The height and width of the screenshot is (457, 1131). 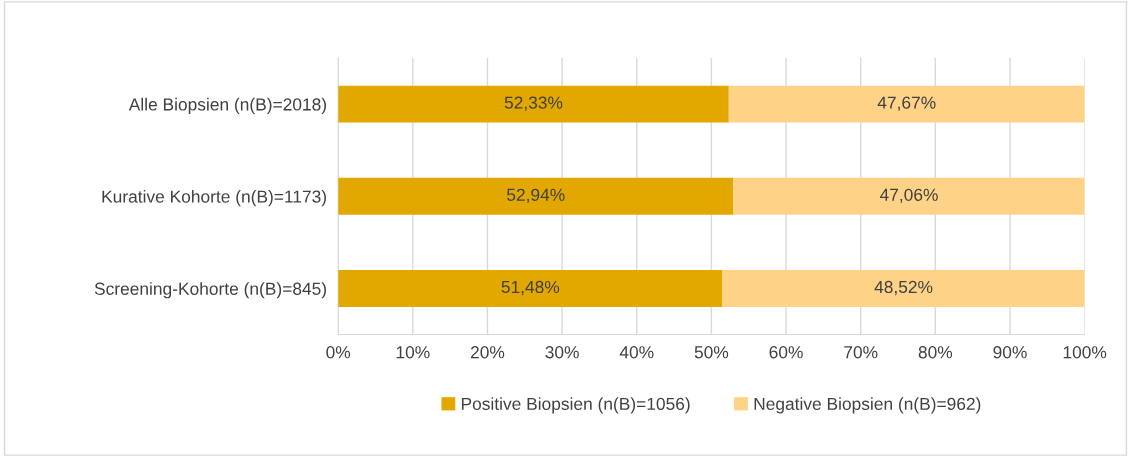 I want to click on data-label: 48,52%, so click(x=903, y=288).